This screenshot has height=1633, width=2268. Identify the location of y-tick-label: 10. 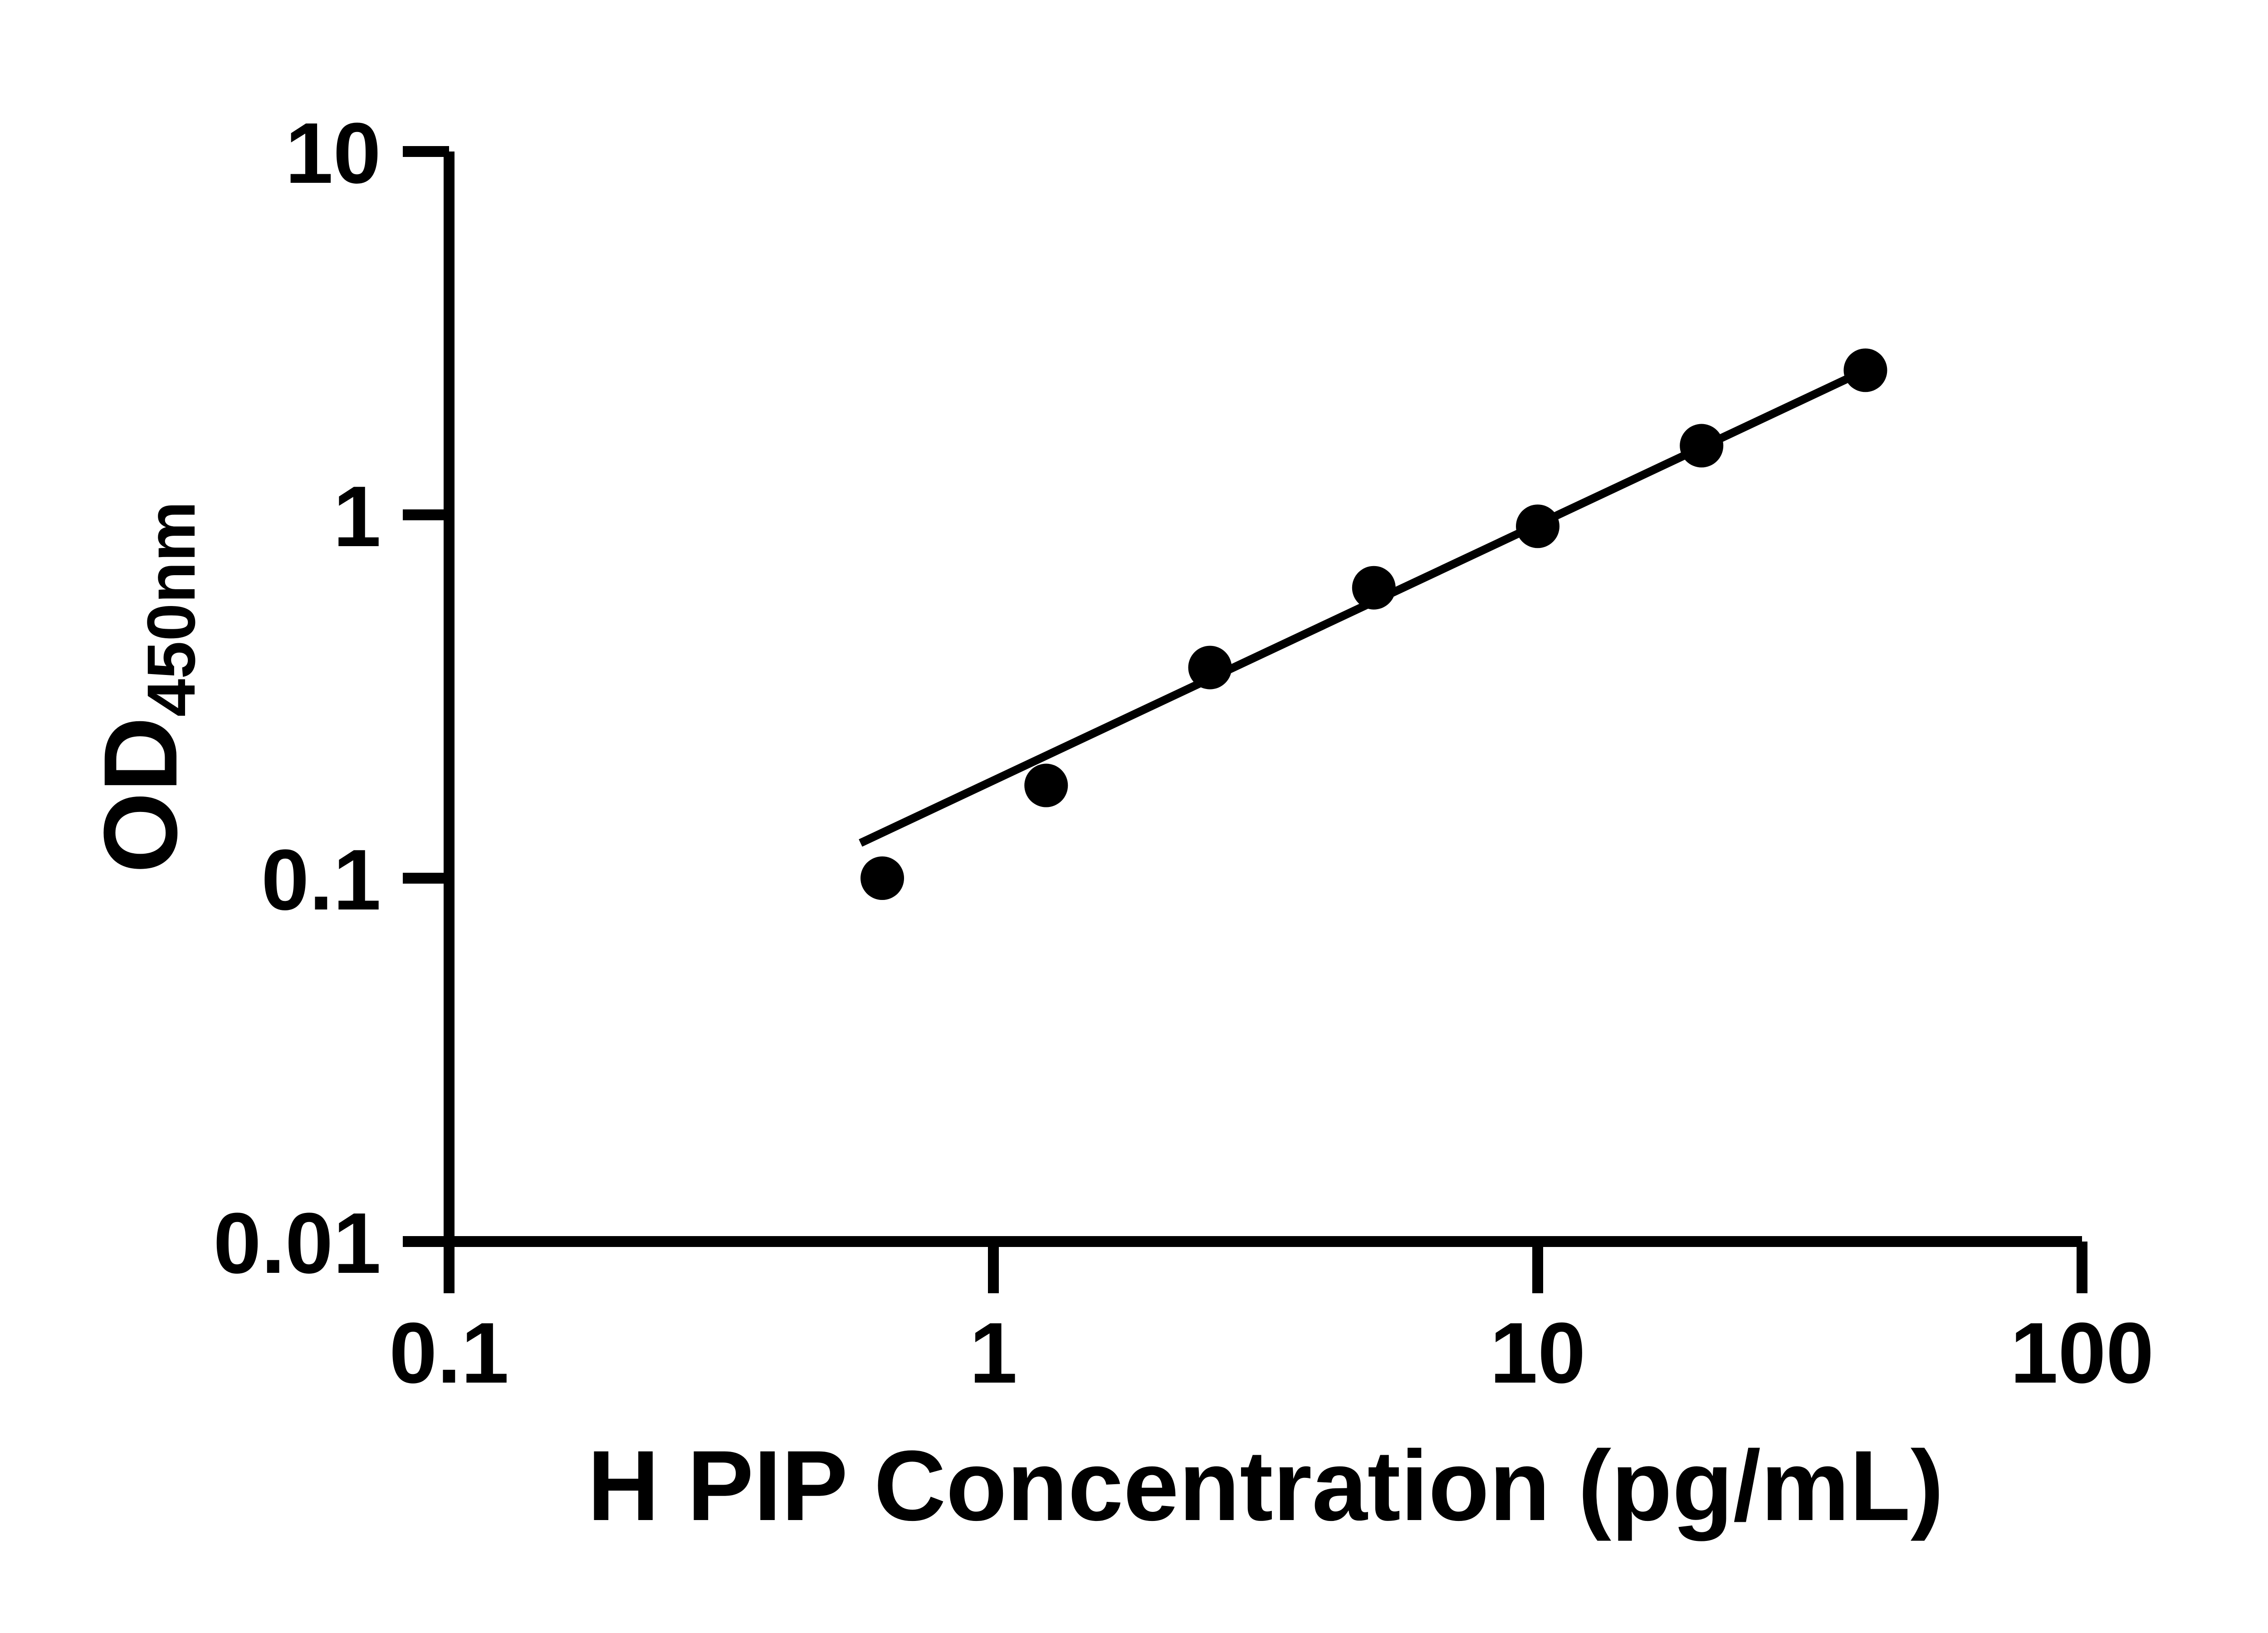
(333, 153).